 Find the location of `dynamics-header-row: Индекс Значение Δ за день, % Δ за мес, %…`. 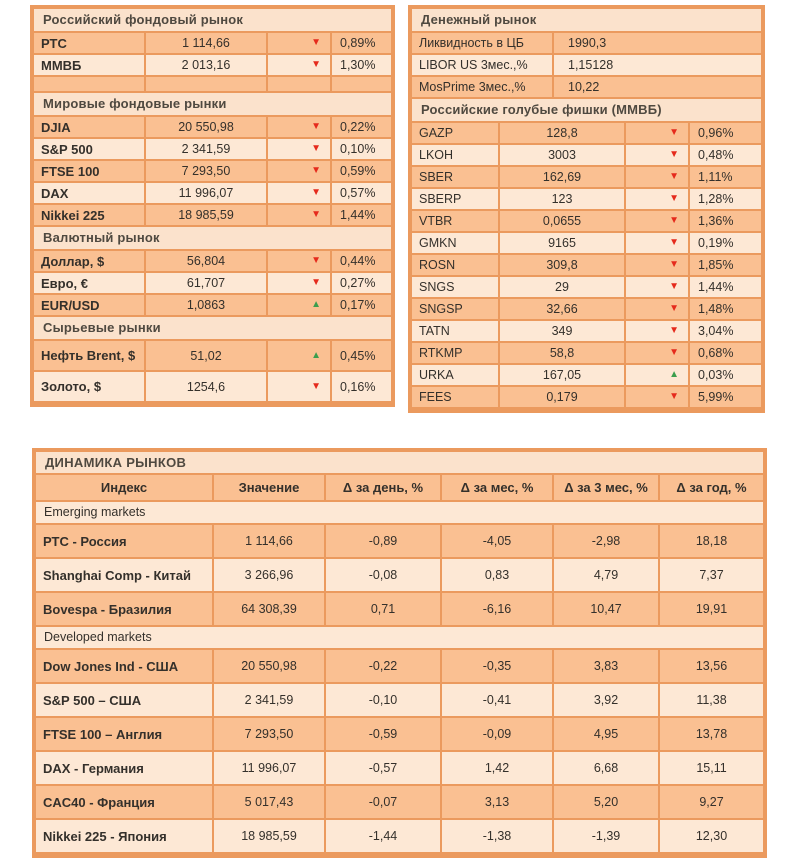

dynamics-header-row: Индекс Значение Δ за день, % Δ за мес, %… is located at coordinates (399, 488).